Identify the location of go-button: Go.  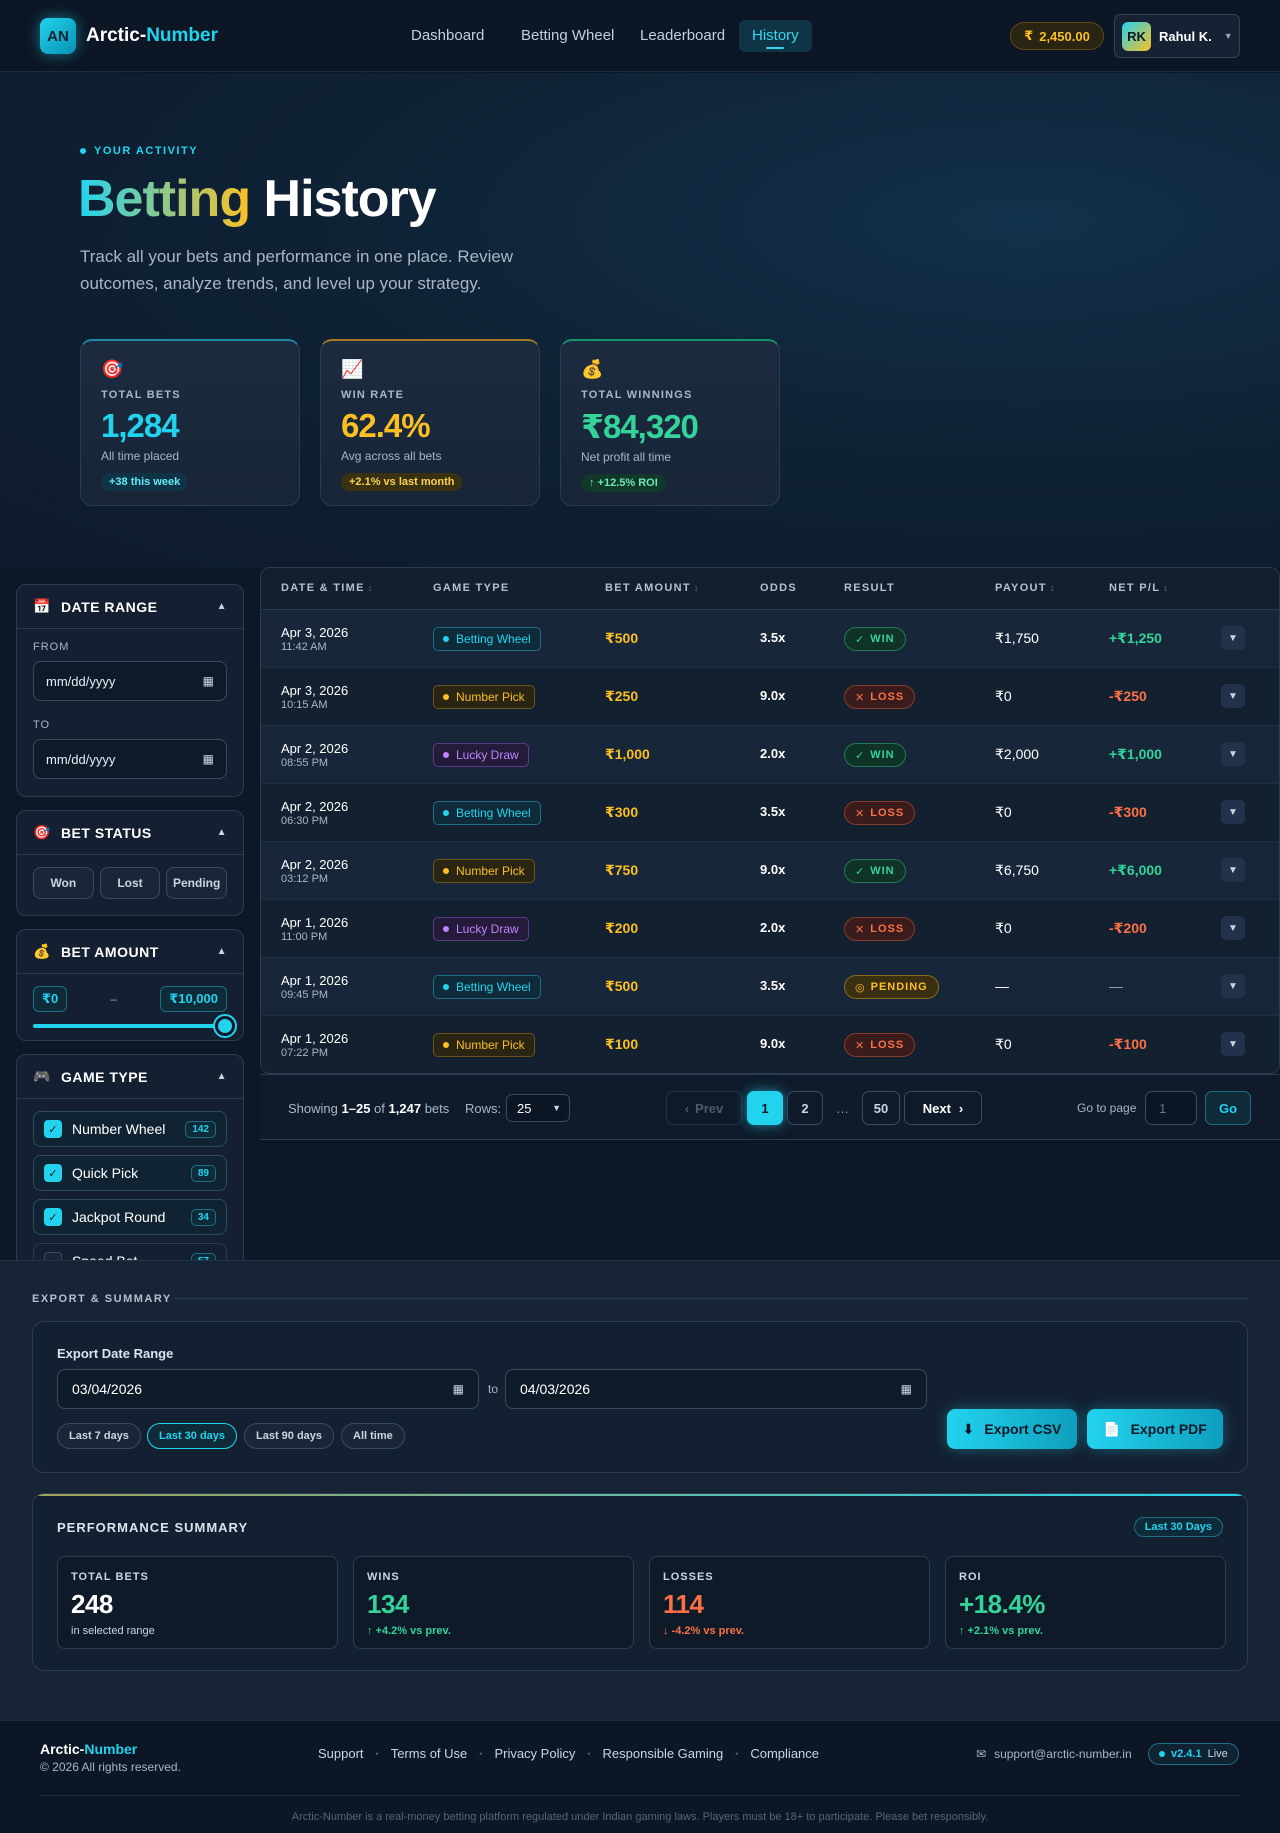
(1228, 1108).